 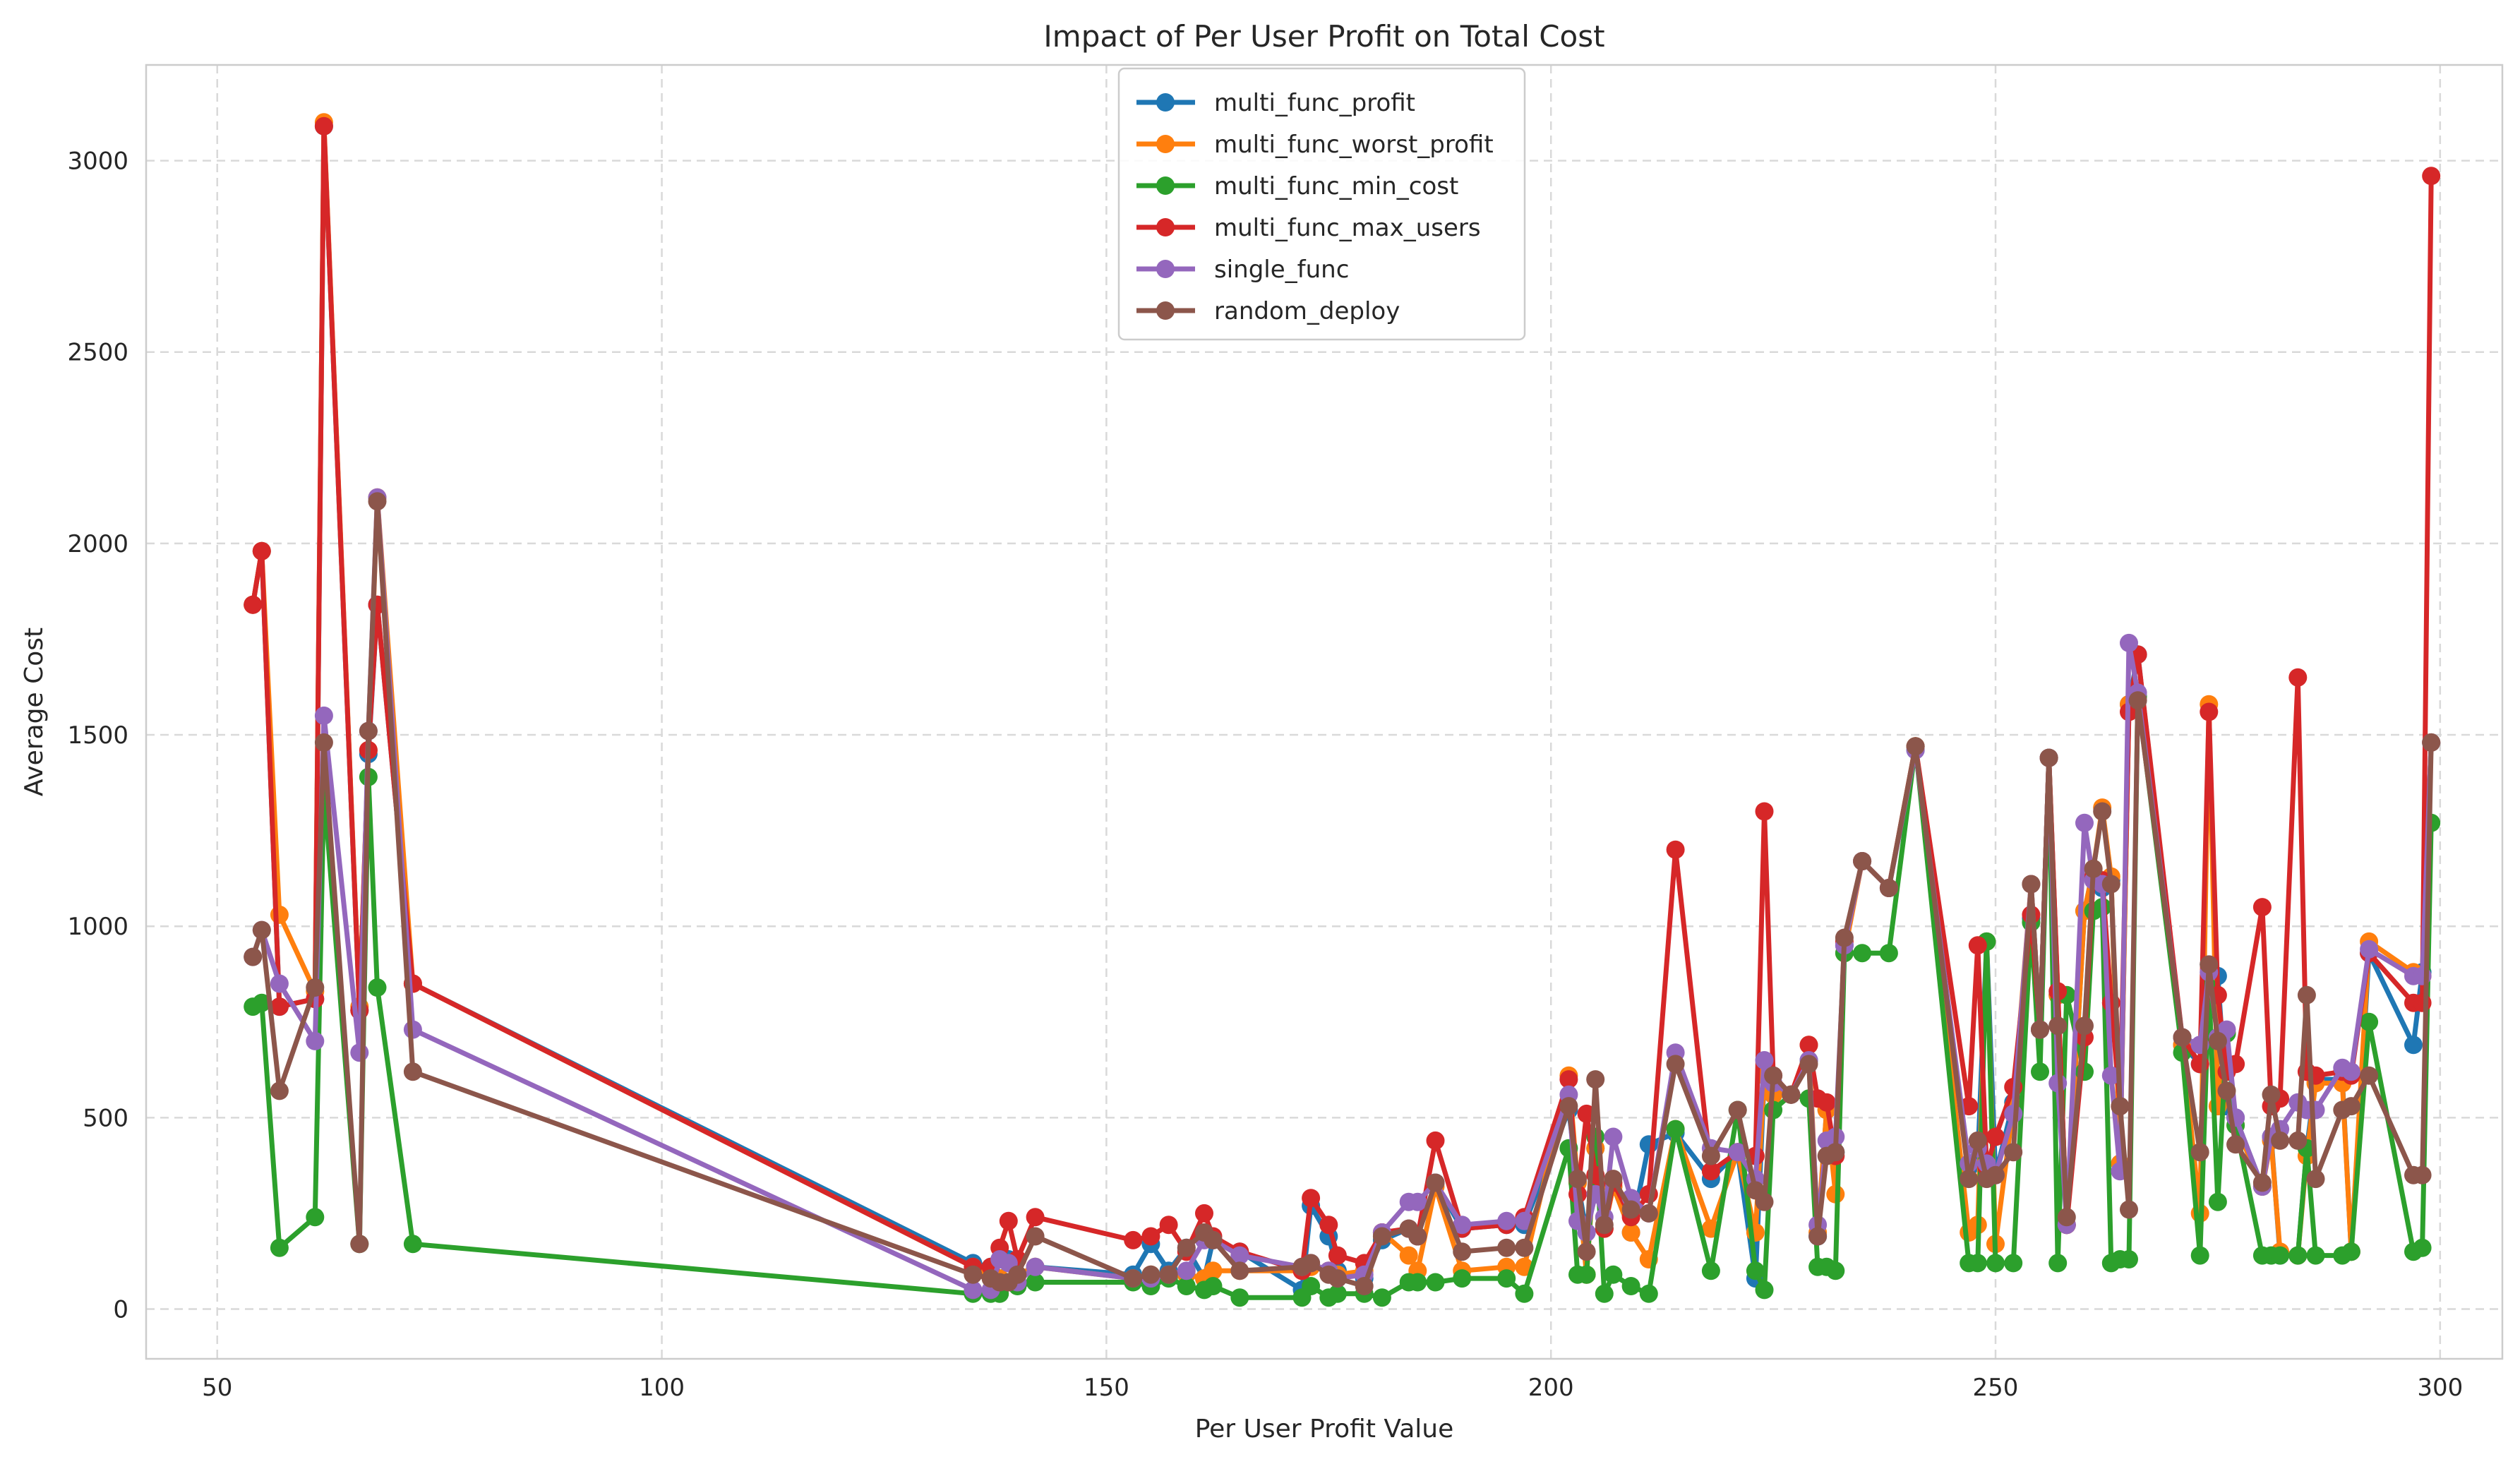 I want to click on x-tick-label: 50, so click(x=217, y=1388).